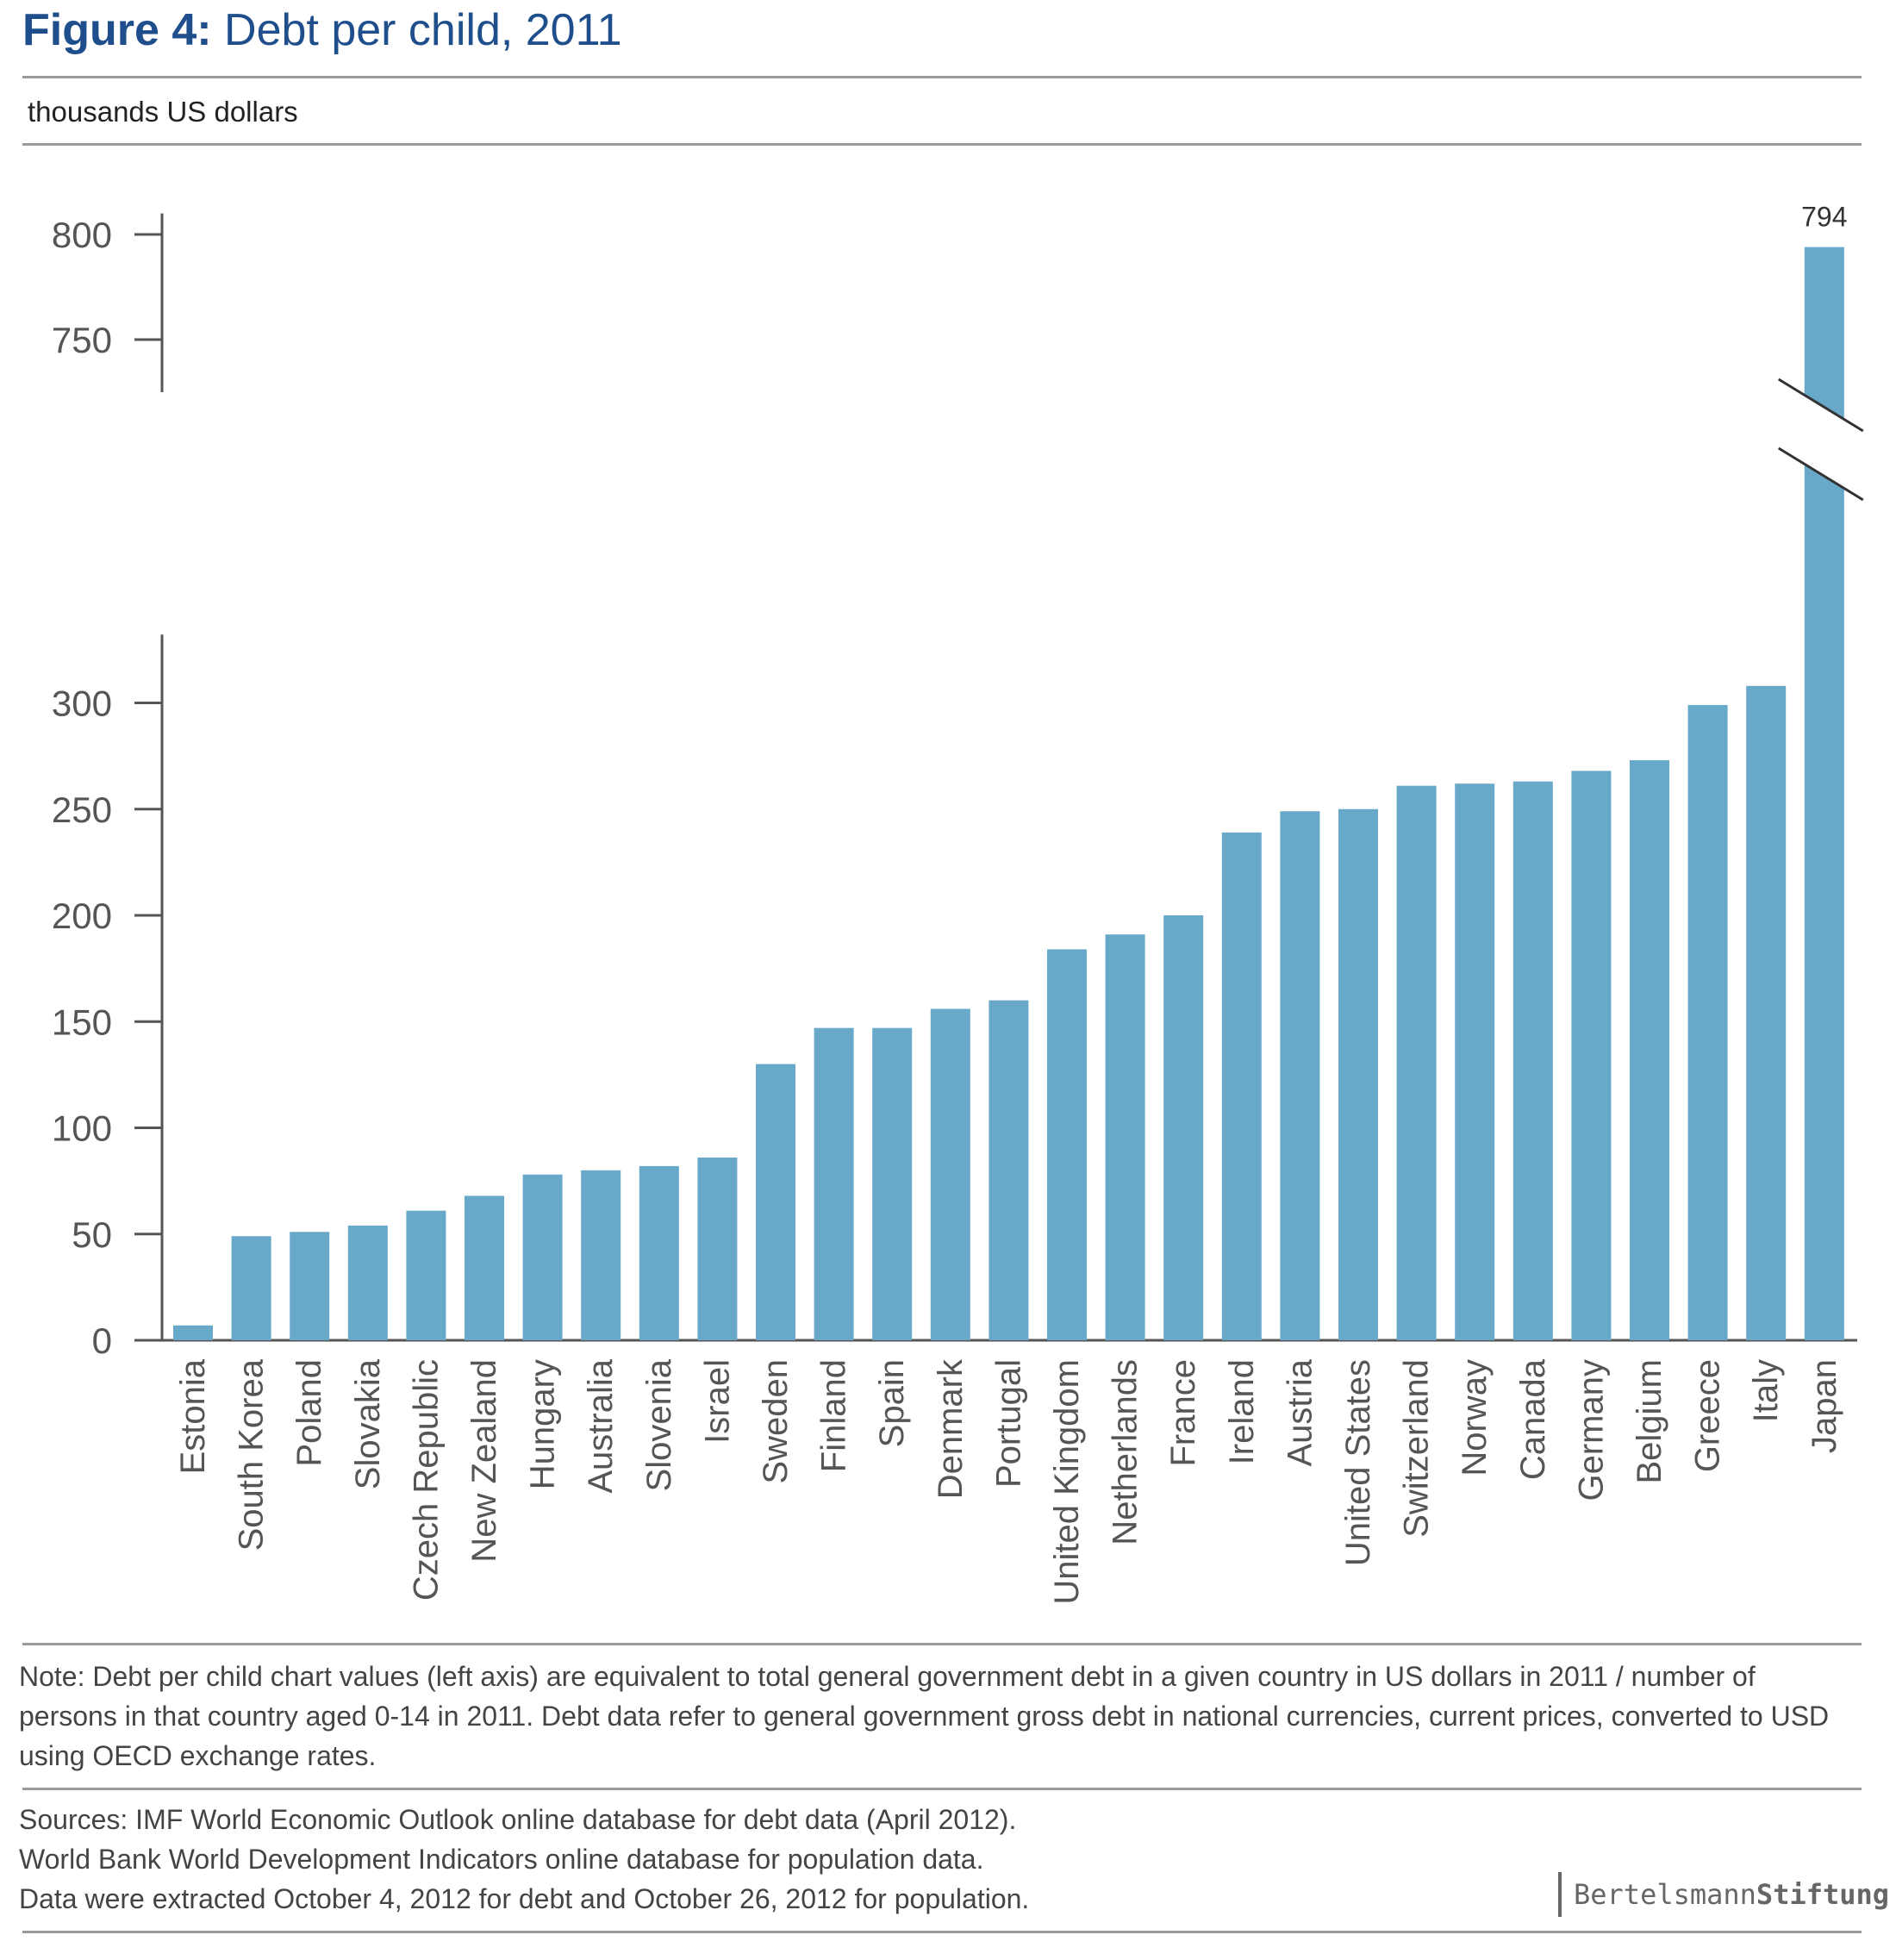  Describe the element at coordinates (309, 1413) in the screenshot. I see `x-tick-label: Poland` at that location.